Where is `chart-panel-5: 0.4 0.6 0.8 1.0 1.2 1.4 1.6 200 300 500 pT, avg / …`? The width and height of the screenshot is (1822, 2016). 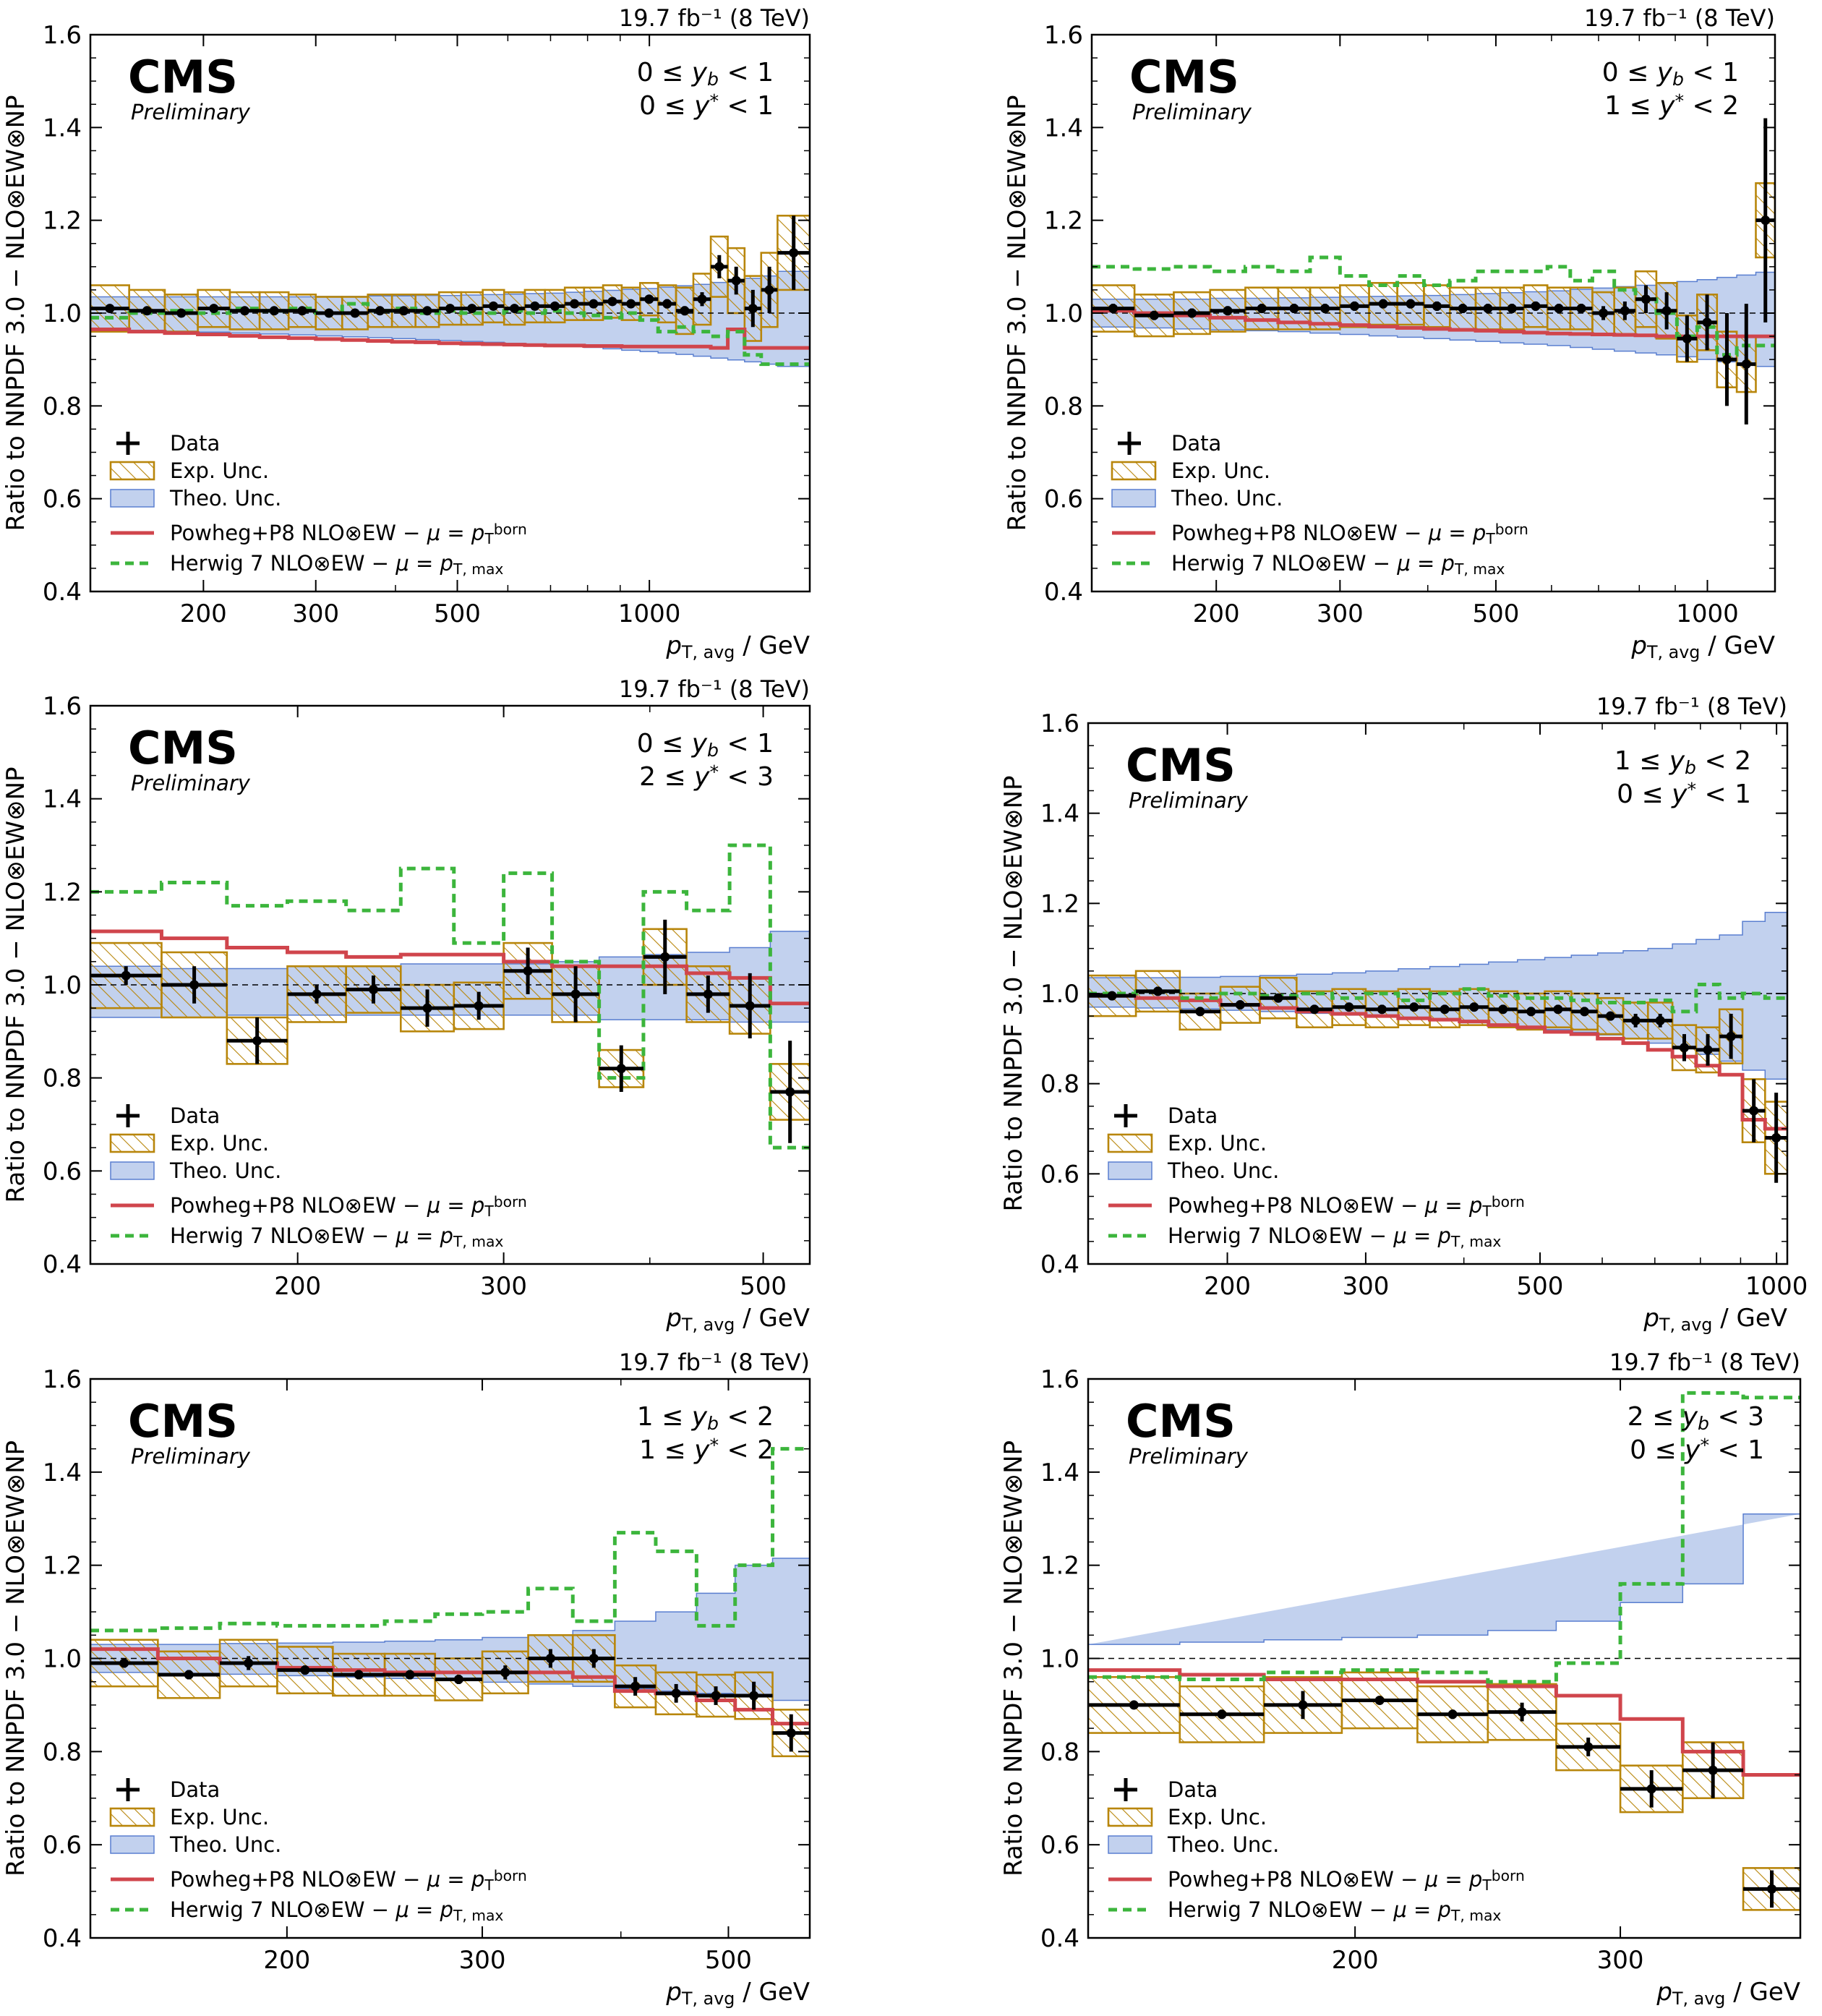 chart-panel-5: 0.4 0.6 0.8 1.0 1.2 1.4 1.6 200 300 500 pT, avg / … is located at coordinates (406, 1679).